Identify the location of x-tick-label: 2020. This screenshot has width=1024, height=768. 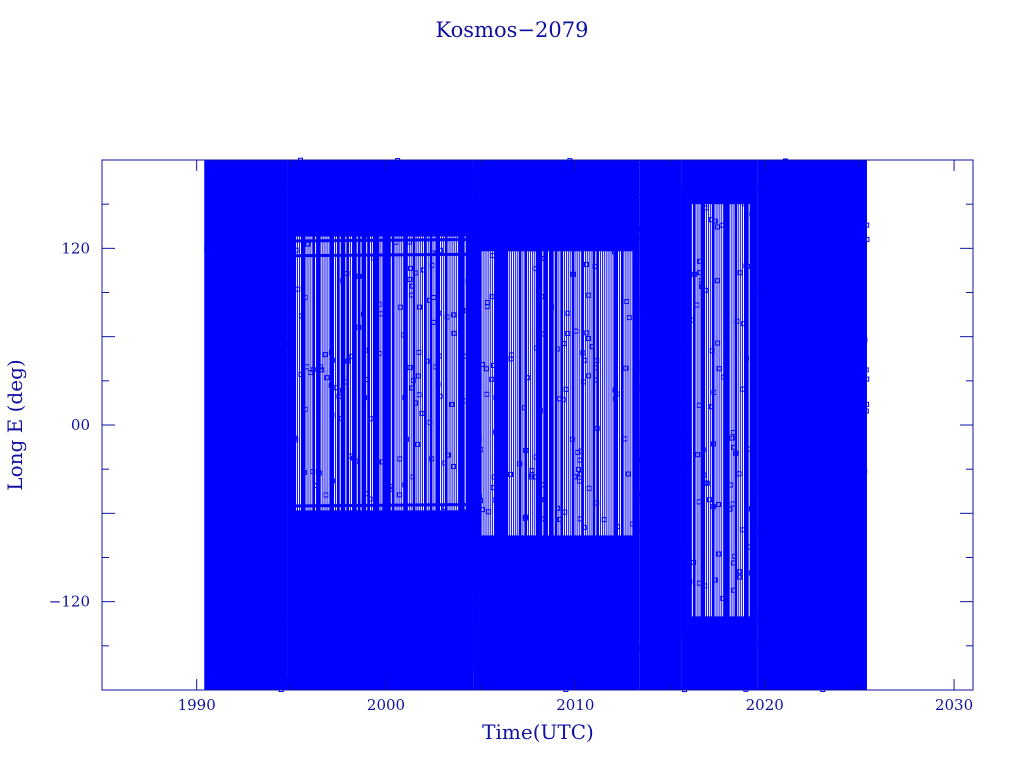
(765, 705).